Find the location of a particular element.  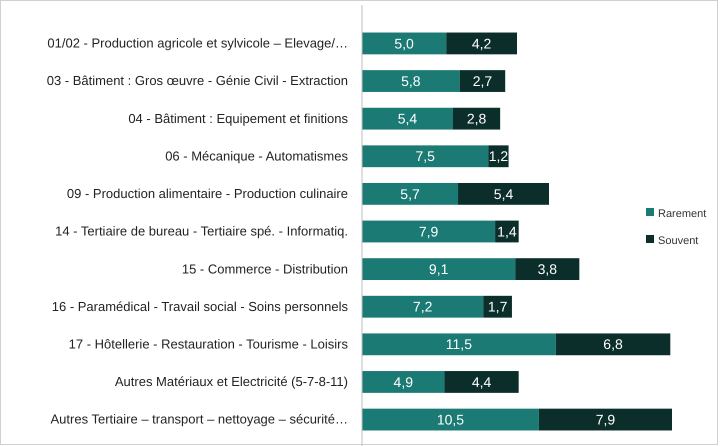

y-tick-label: 09 - Production alimentaire - Production culinaire is located at coordinates (207, 194).